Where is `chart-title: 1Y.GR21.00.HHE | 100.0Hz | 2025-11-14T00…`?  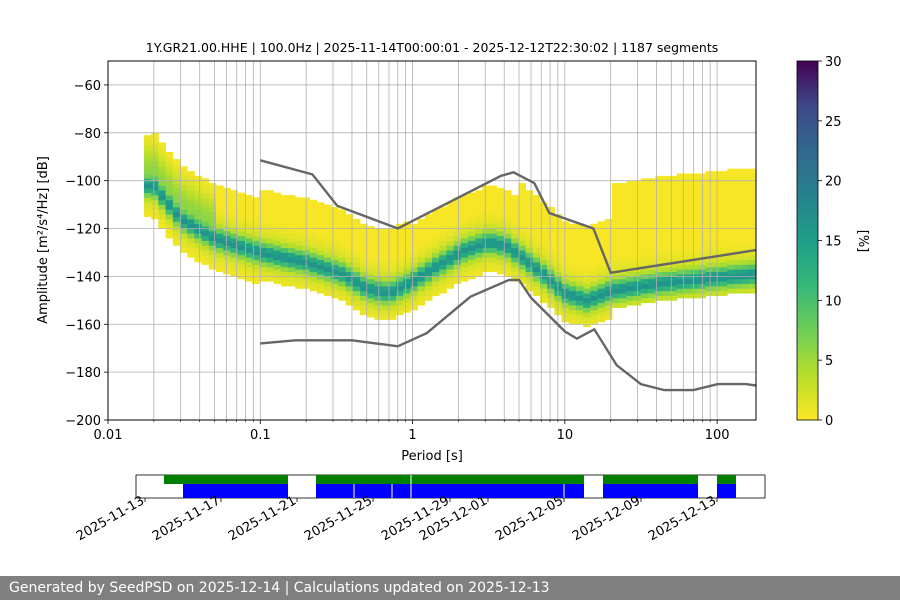 chart-title: 1Y.GR21.00.HHE | 100.0Hz | 2025-11-14T00… is located at coordinates (432, 47).